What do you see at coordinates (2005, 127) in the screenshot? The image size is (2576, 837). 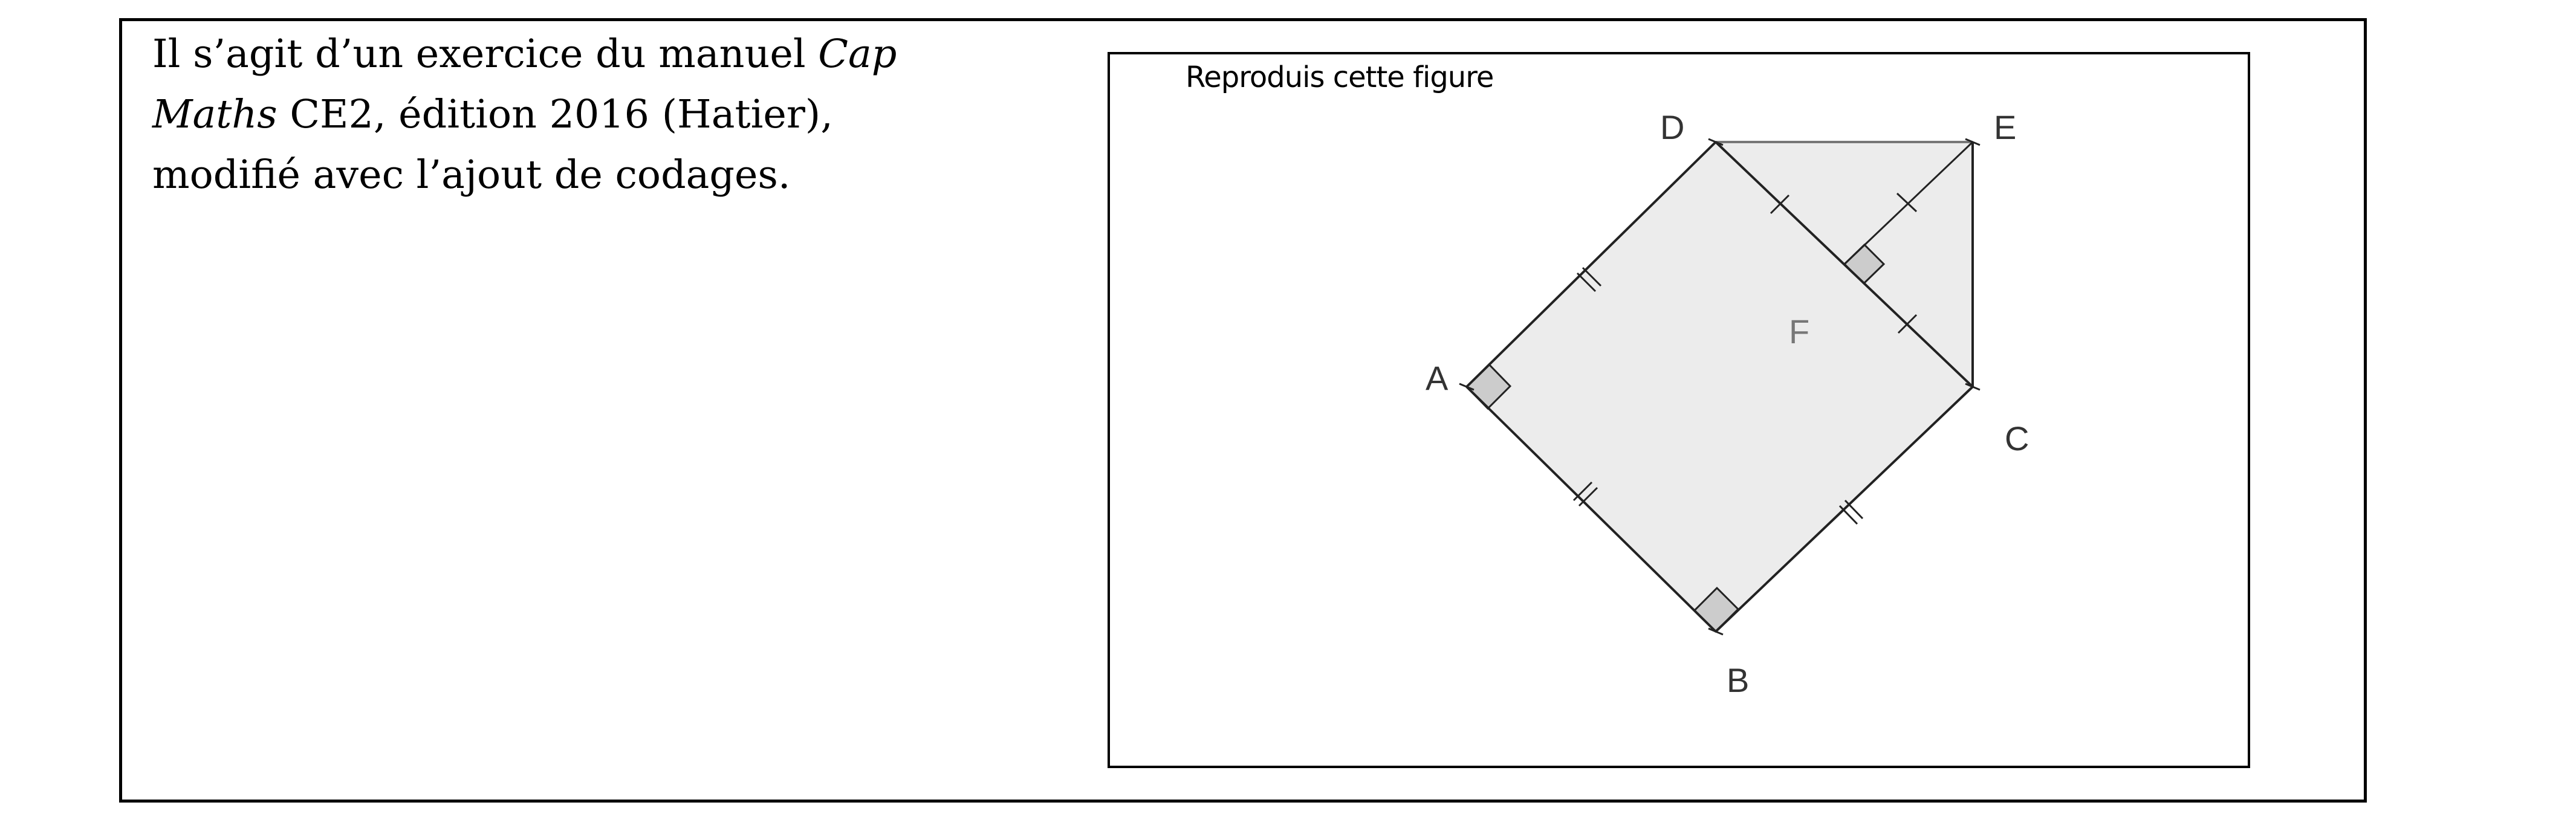 I see `label-point-e: E` at bounding box center [2005, 127].